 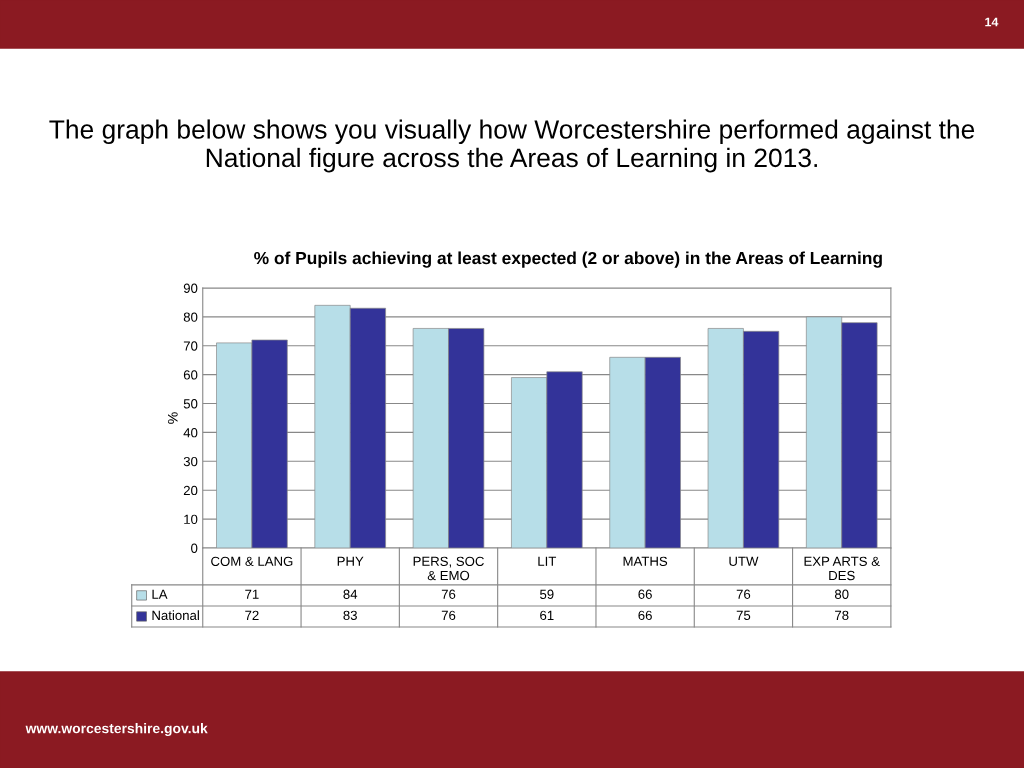 I want to click on x-tick-label: PERS, SOC & EMO, so click(x=448, y=568).